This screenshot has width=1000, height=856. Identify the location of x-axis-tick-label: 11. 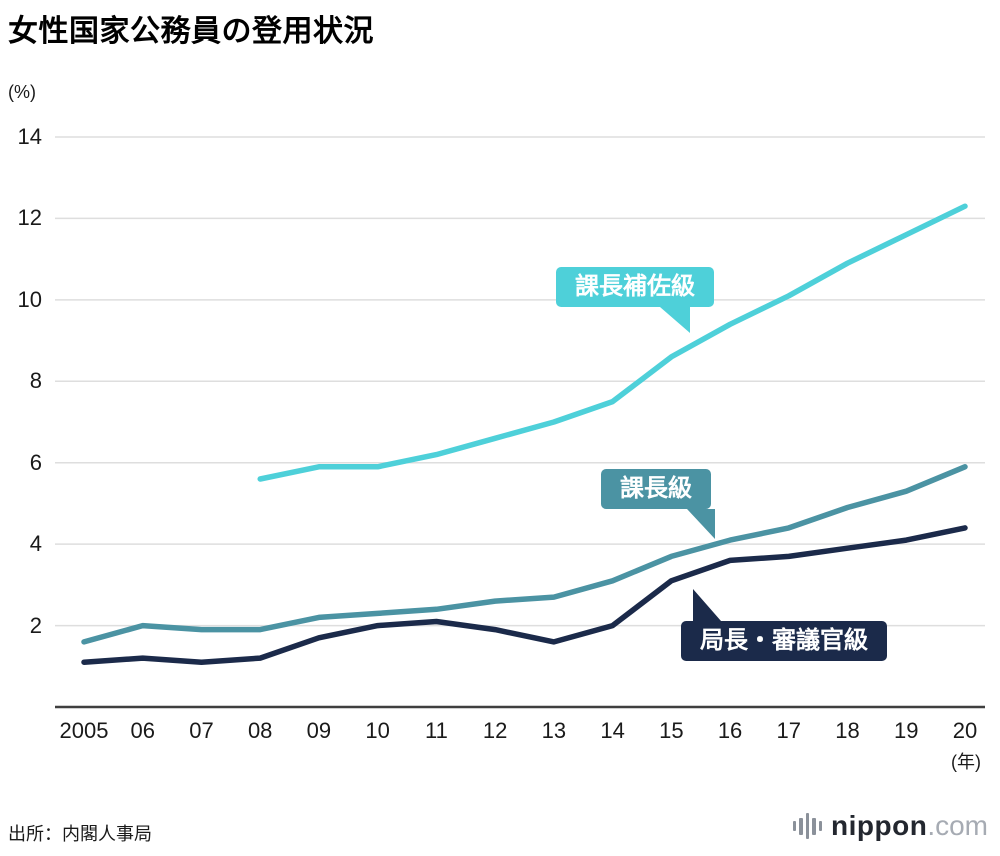
(436, 730).